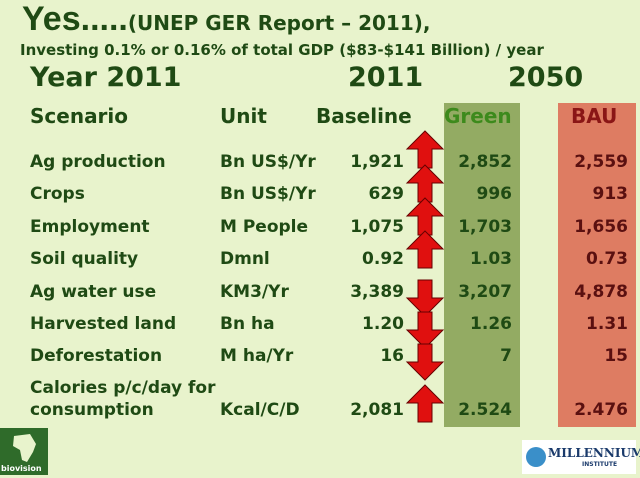 This screenshot has height=478, width=640. Describe the element at coordinates (600, 464) in the screenshot. I see `logo-subtext: INSTITUTE` at that location.